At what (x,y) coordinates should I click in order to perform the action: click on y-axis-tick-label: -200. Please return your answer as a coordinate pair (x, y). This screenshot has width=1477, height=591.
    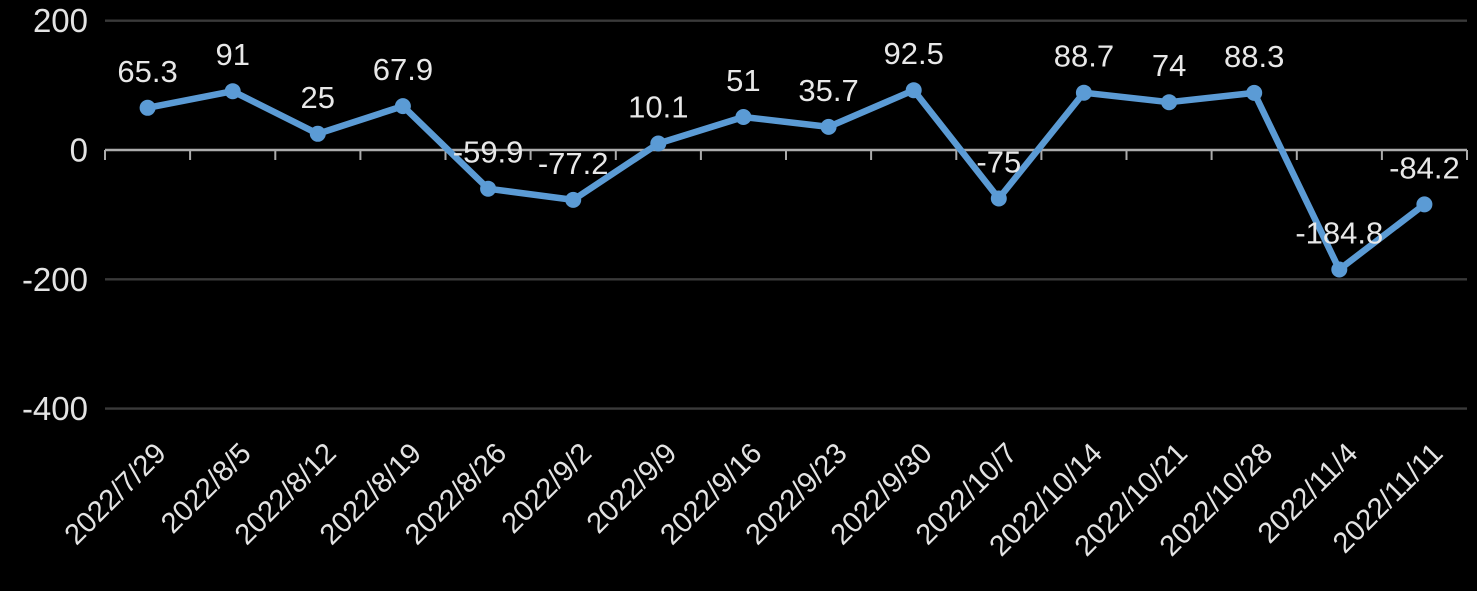
    Looking at the image, I should click on (55, 279).